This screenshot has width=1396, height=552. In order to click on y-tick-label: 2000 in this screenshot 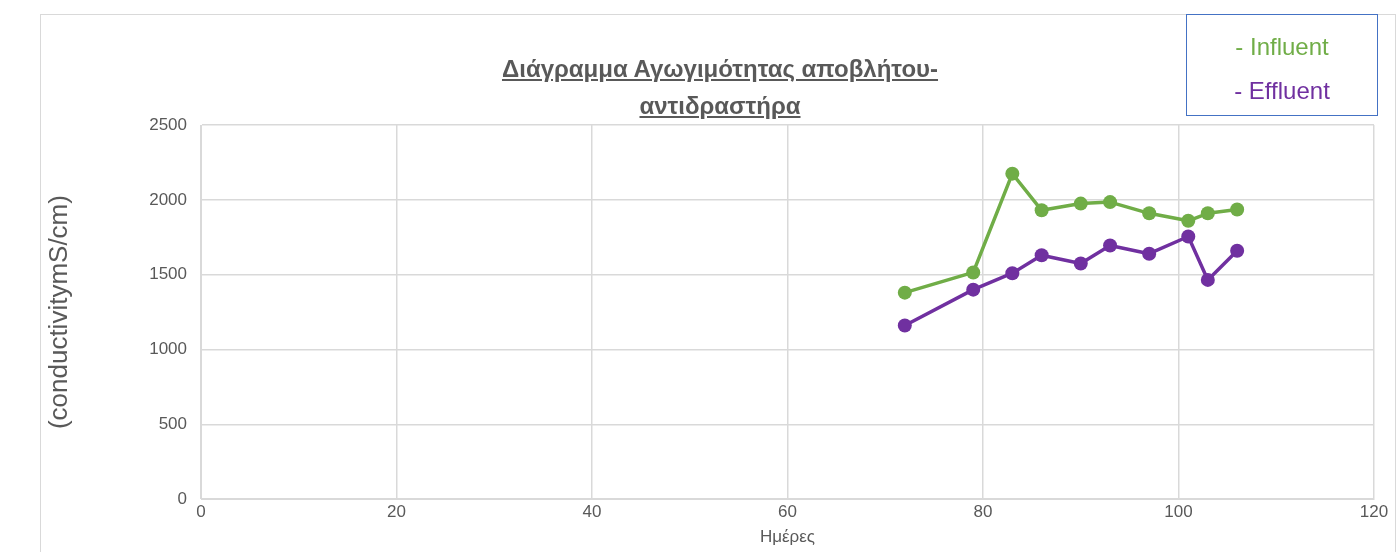, I will do `click(168, 199)`.